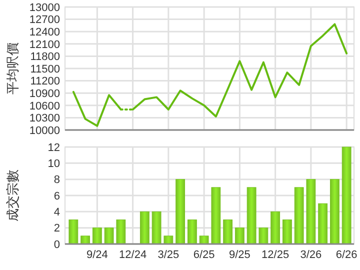 The image size is (360, 270). Describe the element at coordinates (44, 94) in the screenshot. I see `y-tick-label: 10900` at that location.